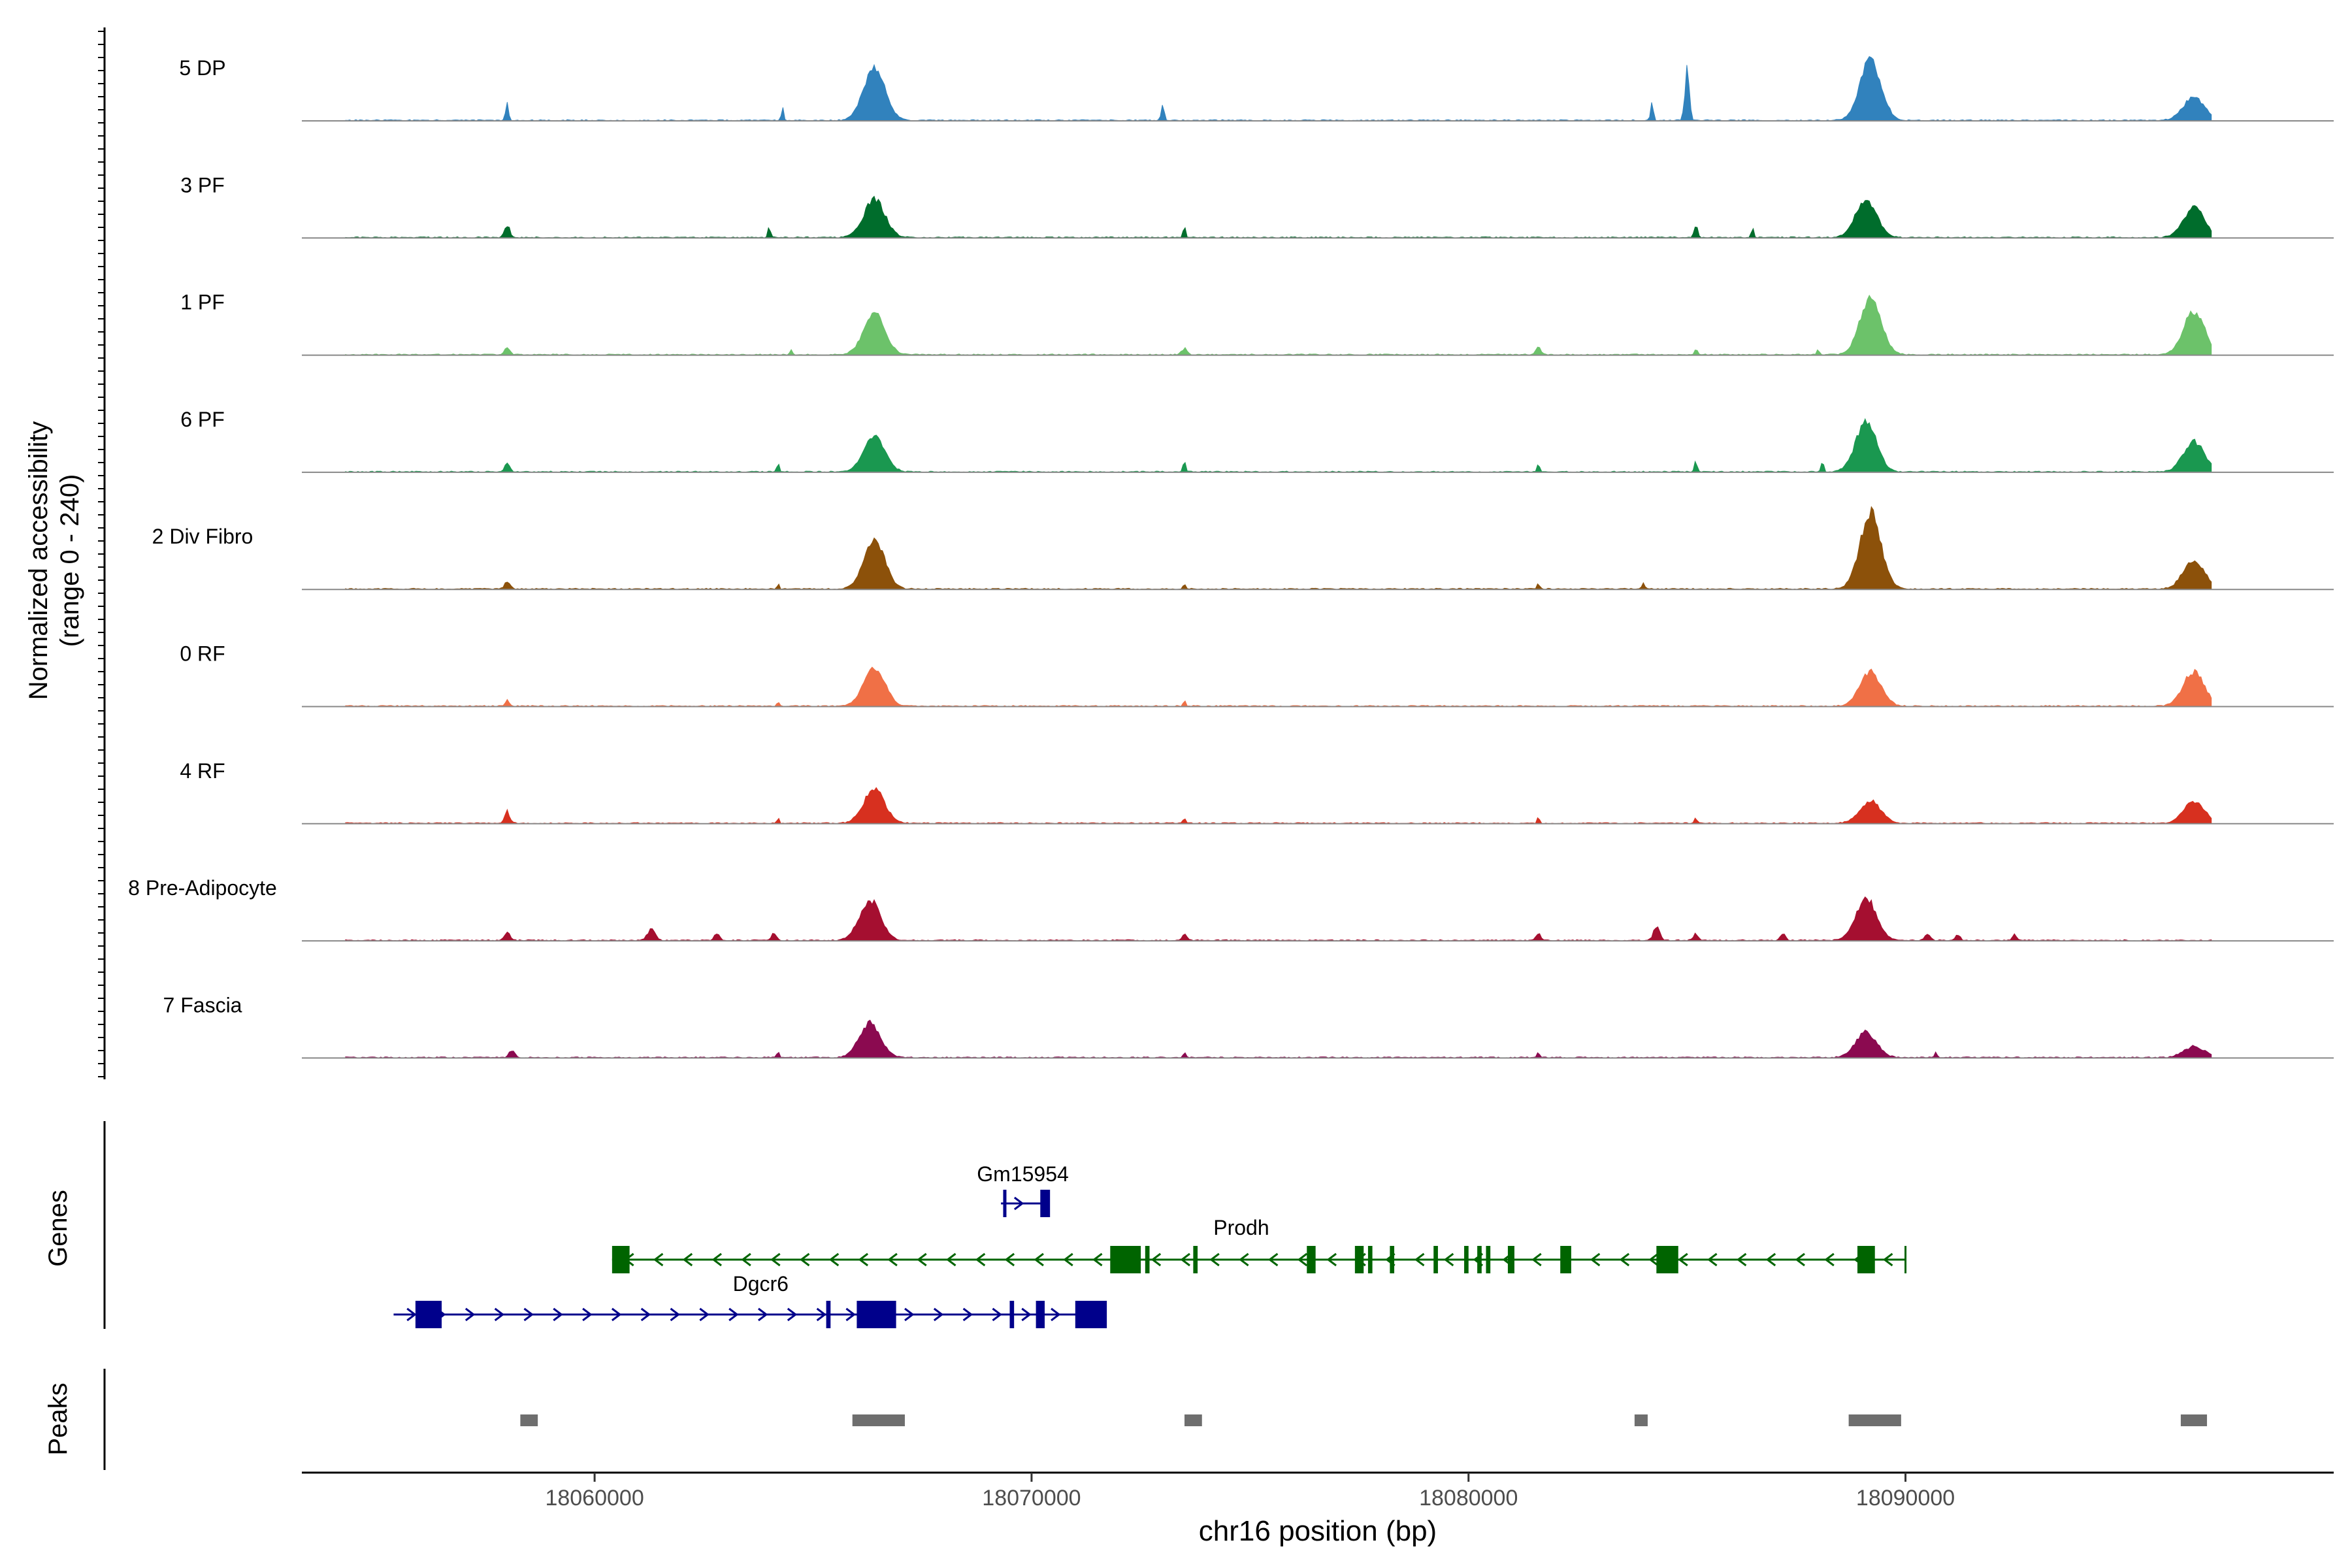 Image resolution: width=2352 pixels, height=1568 pixels. Describe the element at coordinates (1468, 1498) in the screenshot. I see `x-tick-label: 18080000` at that location.